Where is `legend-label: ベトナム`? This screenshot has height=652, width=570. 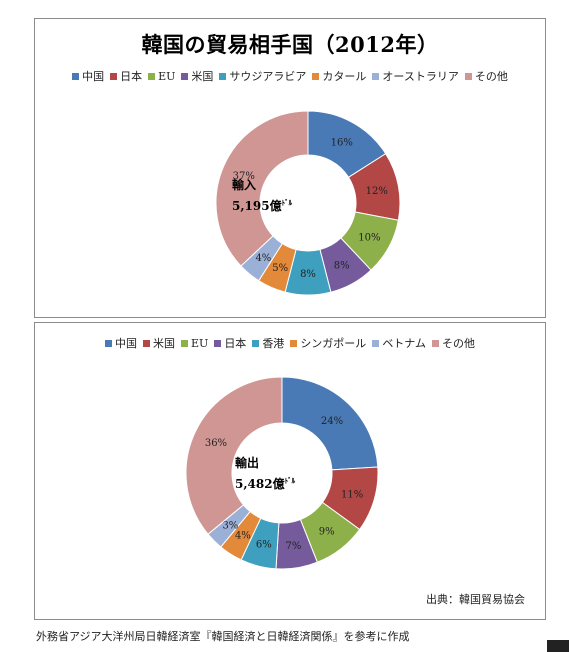
legend-label: ベトナム is located at coordinates (404, 343).